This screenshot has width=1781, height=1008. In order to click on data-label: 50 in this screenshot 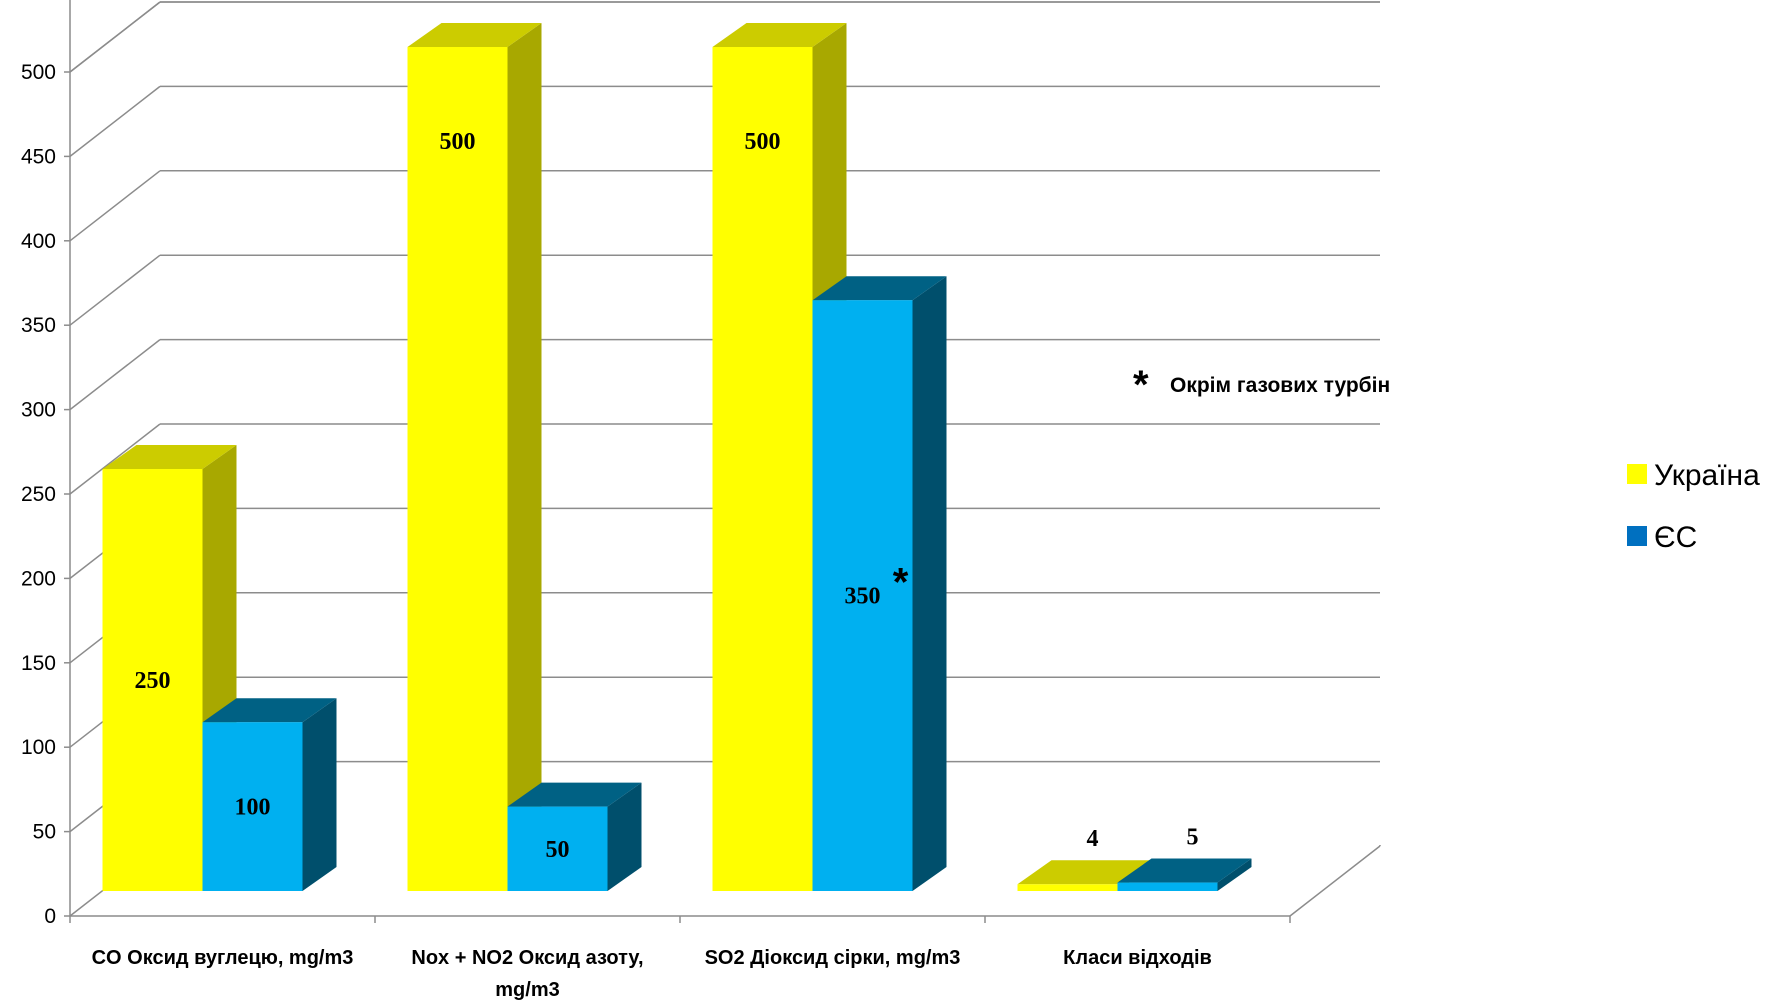, I will do `click(558, 850)`.